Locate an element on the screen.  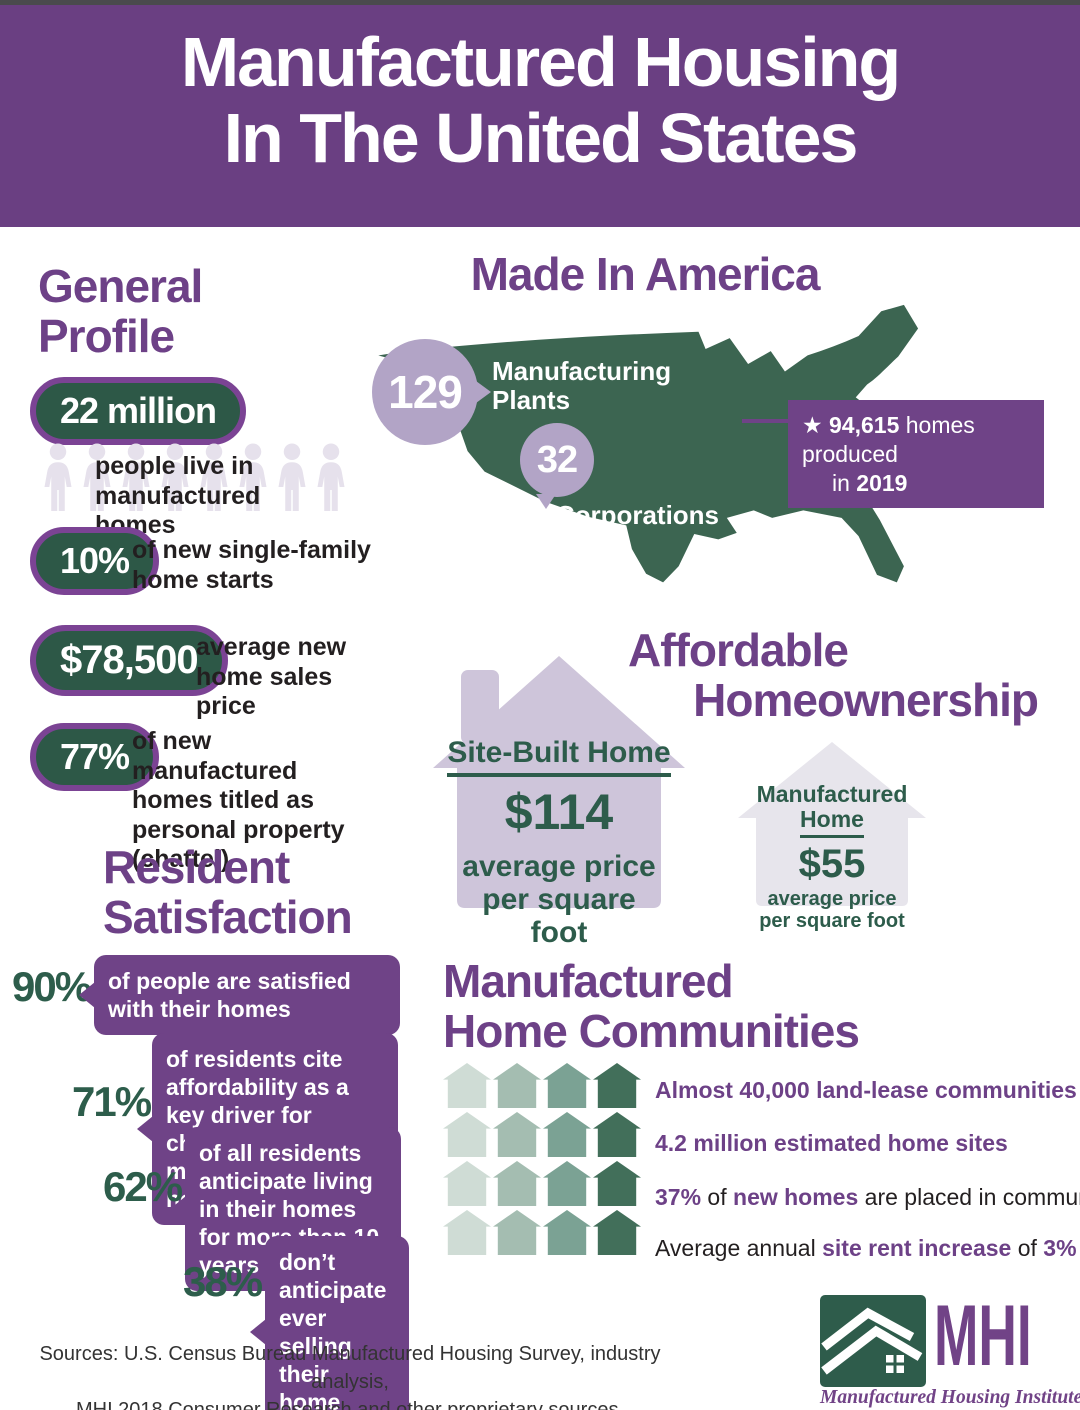
page-title-line1: Manufactured Housing is located at coordinates (540, 62).